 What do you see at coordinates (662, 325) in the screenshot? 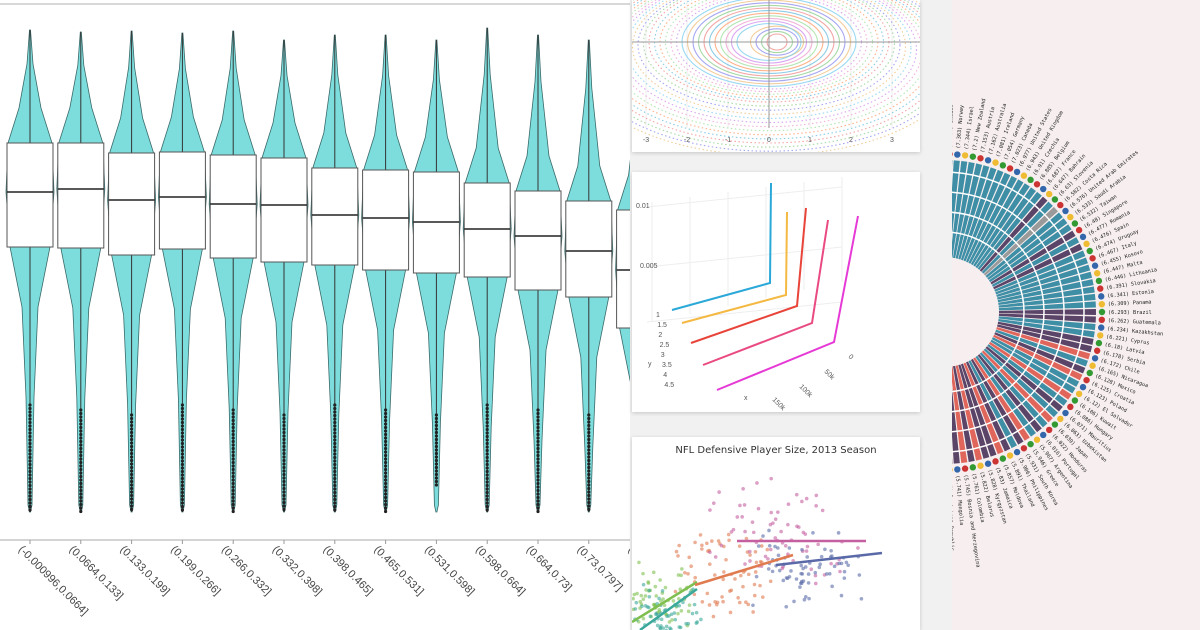
I see `y-tick-label: 1.5` at bounding box center [662, 325].